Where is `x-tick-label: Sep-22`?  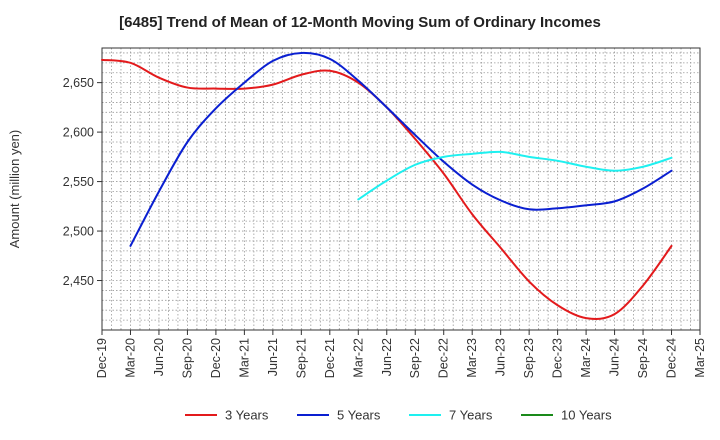
x-tick-label: Sep-22 is located at coordinates (415, 358).